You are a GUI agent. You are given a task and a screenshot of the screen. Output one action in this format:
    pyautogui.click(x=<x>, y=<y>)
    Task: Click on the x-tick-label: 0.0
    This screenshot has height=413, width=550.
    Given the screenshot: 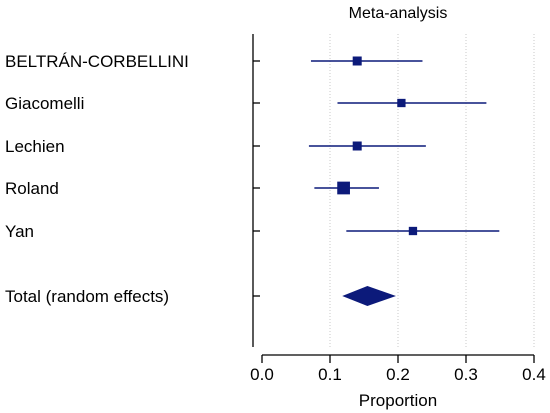 What is the action you would take?
    pyautogui.click(x=262, y=374)
    